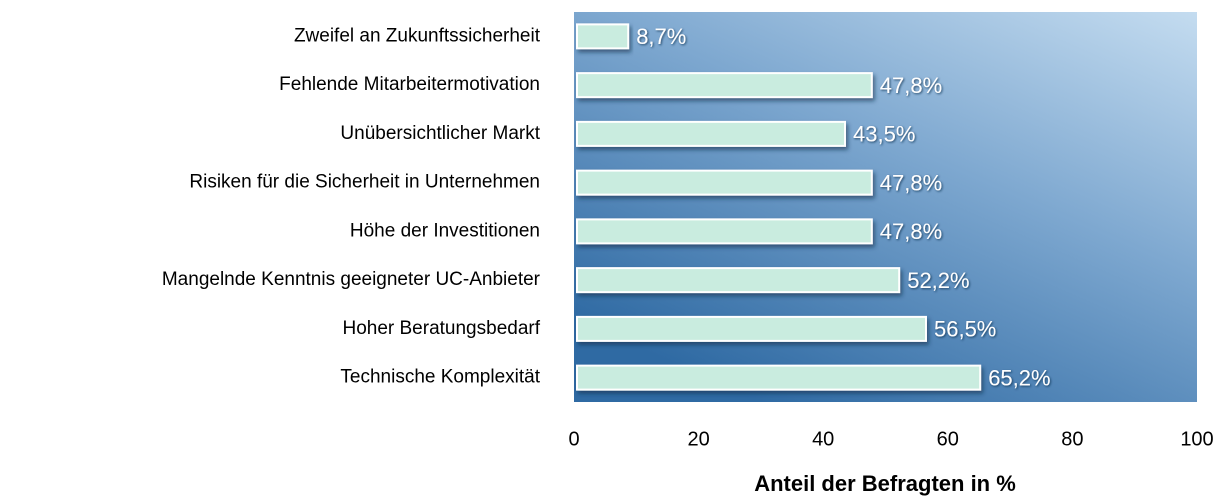 This screenshot has height=497, width=1226. I want to click on y-tick-label: Unübersichtlicher Markt, so click(440, 133).